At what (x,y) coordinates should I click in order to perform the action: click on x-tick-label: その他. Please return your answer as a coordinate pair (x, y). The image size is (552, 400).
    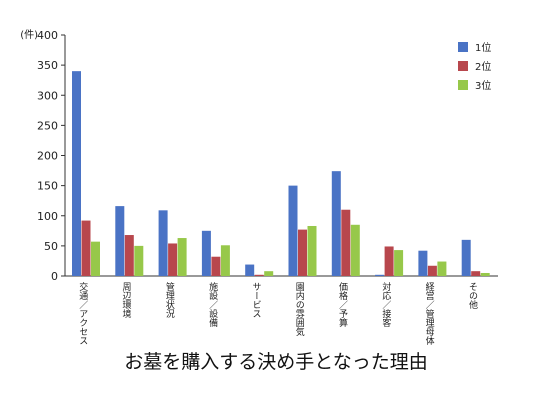
    Looking at the image, I should click on (472, 296).